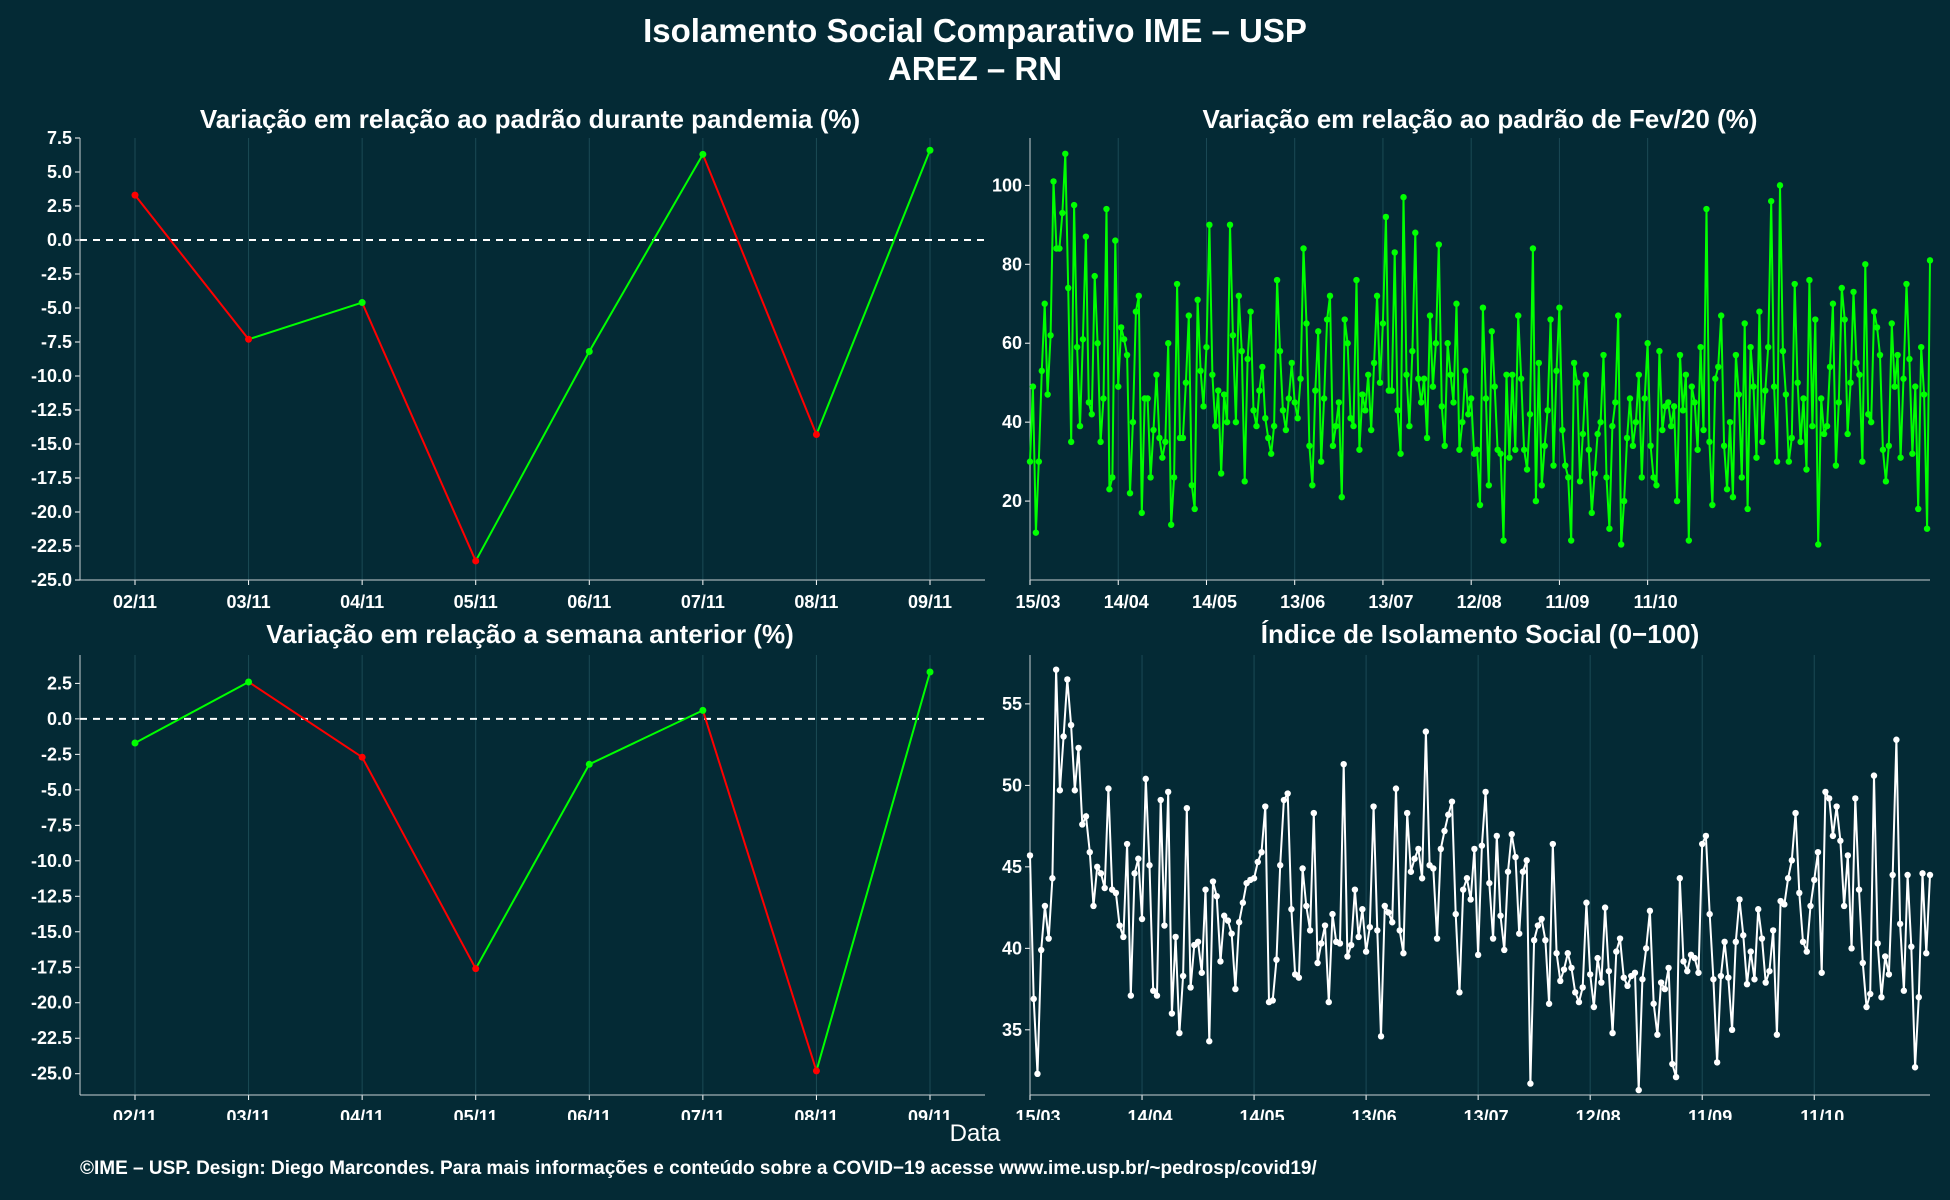 The height and width of the screenshot is (1200, 1950). What do you see at coordinates (51, 1074) in the screenshot?
I see `y-tick-label: -25.0` at bounding box center [51, 1074].